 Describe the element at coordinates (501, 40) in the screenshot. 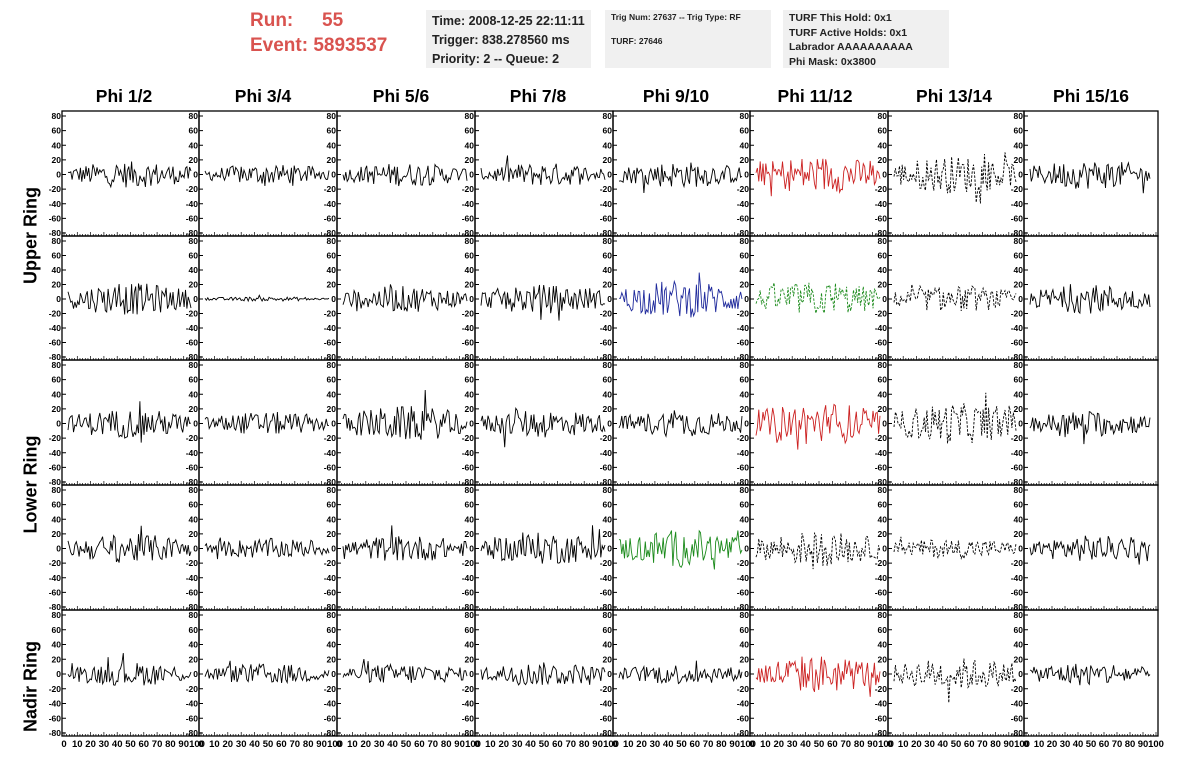

I see `trigger-text: Trigger: 838.278560 ms` at that location.